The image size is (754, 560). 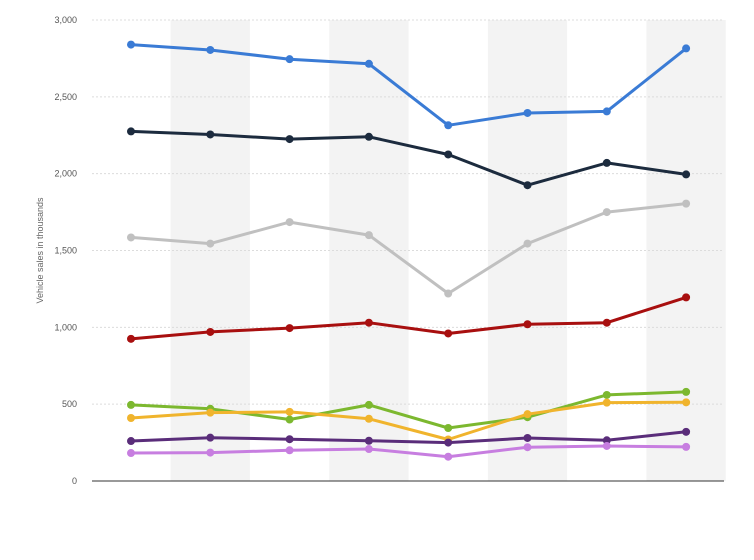 I want to click on series-purple, so click(x=409, y=437).